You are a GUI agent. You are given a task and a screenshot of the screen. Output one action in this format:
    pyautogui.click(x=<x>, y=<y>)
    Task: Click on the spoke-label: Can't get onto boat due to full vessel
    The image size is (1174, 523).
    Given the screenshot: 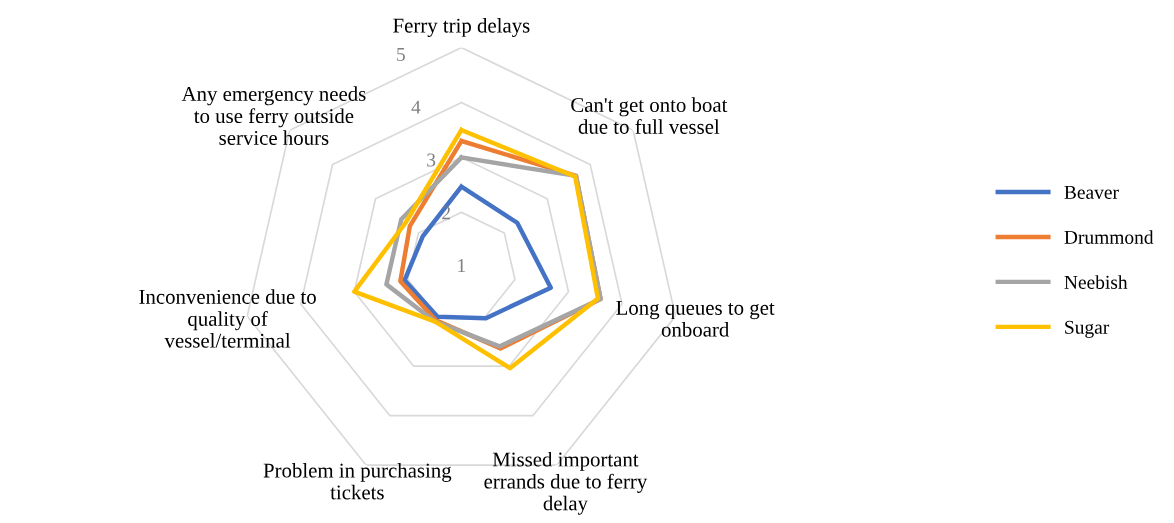 What is the action you would take?
    pyautogui.click(x=649, y=115)
    